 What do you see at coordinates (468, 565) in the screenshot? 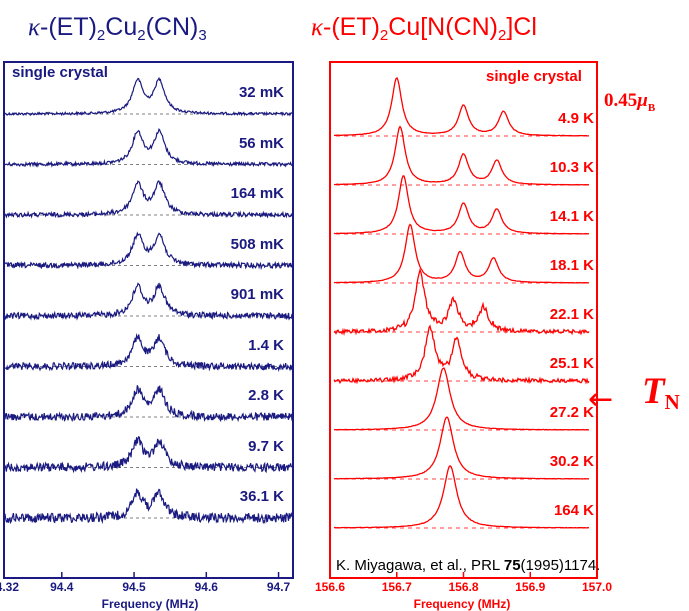
I see `reference-citation: K. Miyagawa, et al., PRL 75(1995)1174.` at bounding box center [468, 565].